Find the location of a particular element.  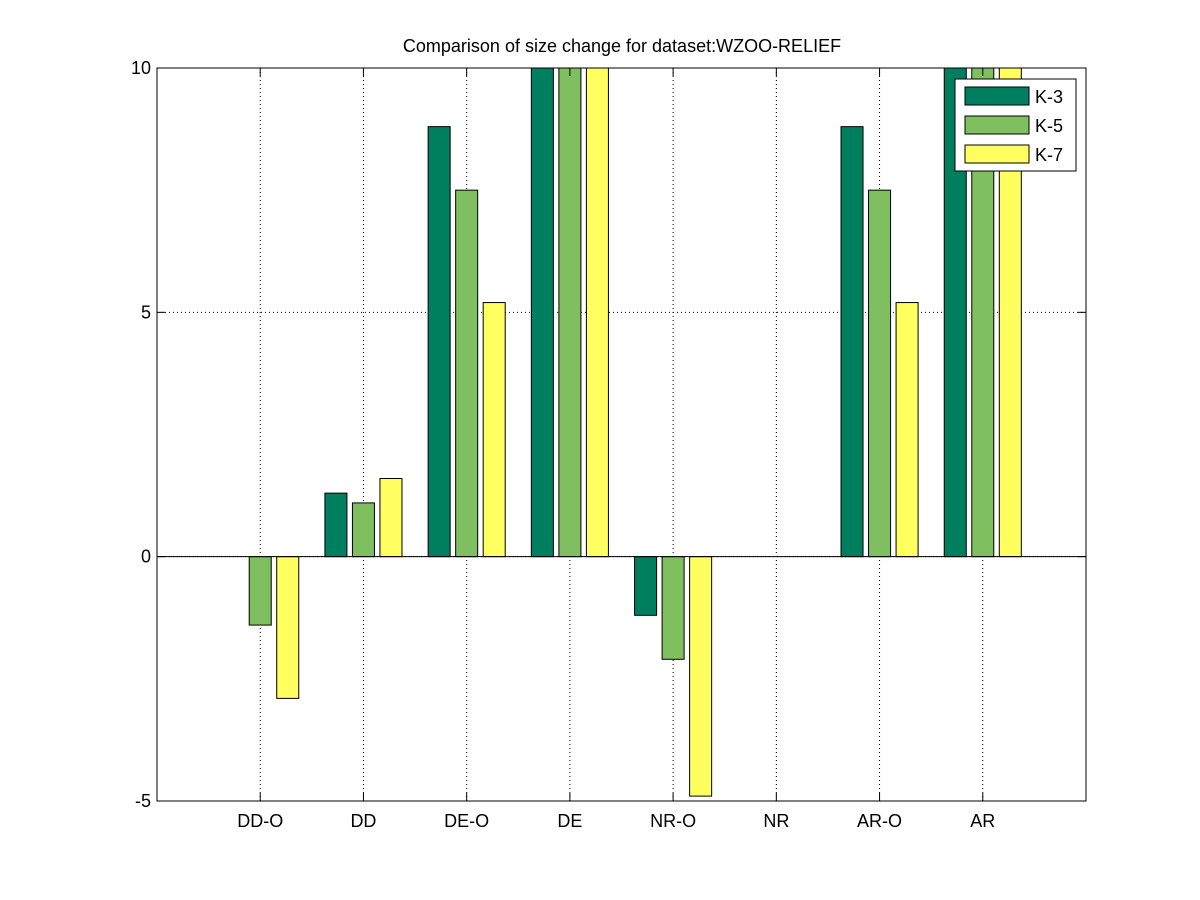

legend-label-k-5: K-5 is located at coordinates (1049, 126).